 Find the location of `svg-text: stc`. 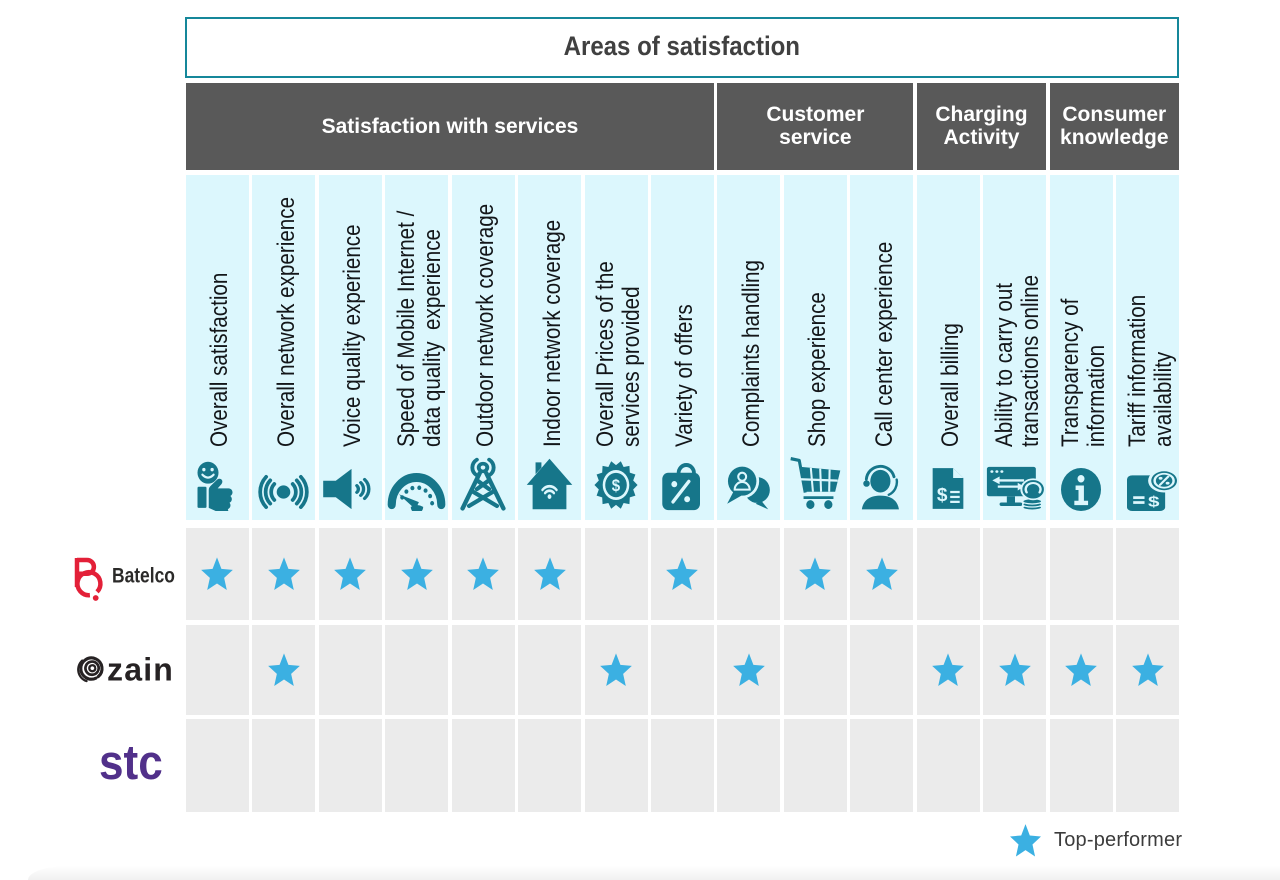

svg-text: stc is located at coordinates (131, 760).